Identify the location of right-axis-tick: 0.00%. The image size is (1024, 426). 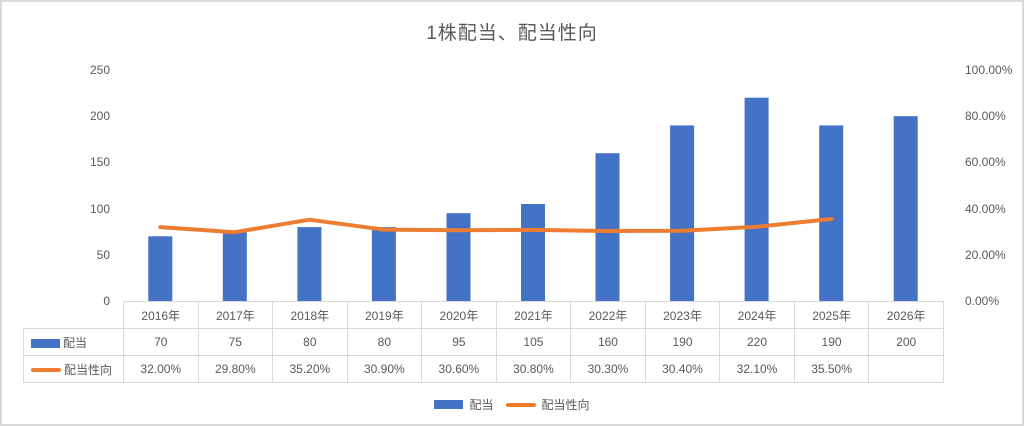
(982, 301).